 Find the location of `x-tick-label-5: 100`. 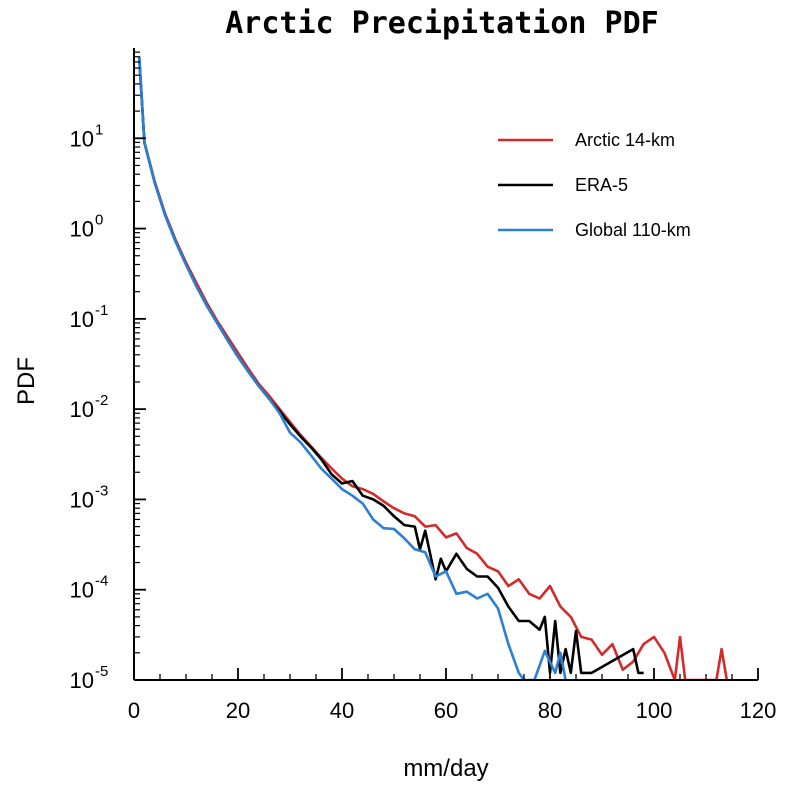

x-tick-label-5: 100 is located at coordinates (654, 710).